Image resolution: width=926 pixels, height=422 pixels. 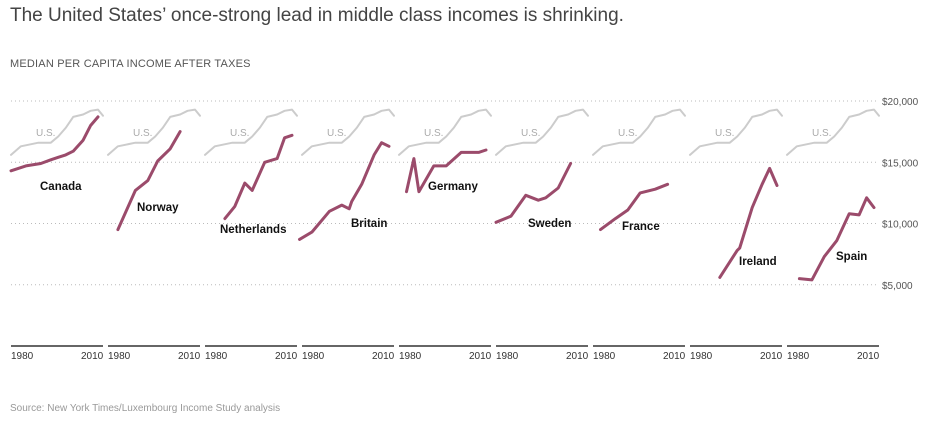 I want to click on panel-france: U.S. France 1980 2010, so click(x=639, y=235).